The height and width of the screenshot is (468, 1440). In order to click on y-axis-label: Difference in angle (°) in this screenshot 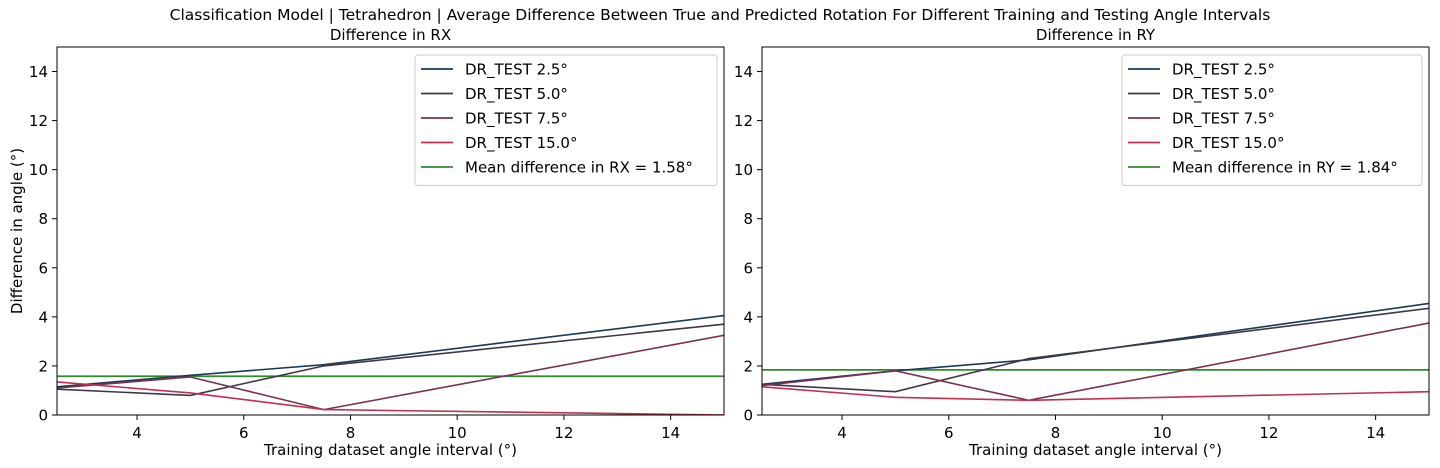, I will do `click(17, 231)`.